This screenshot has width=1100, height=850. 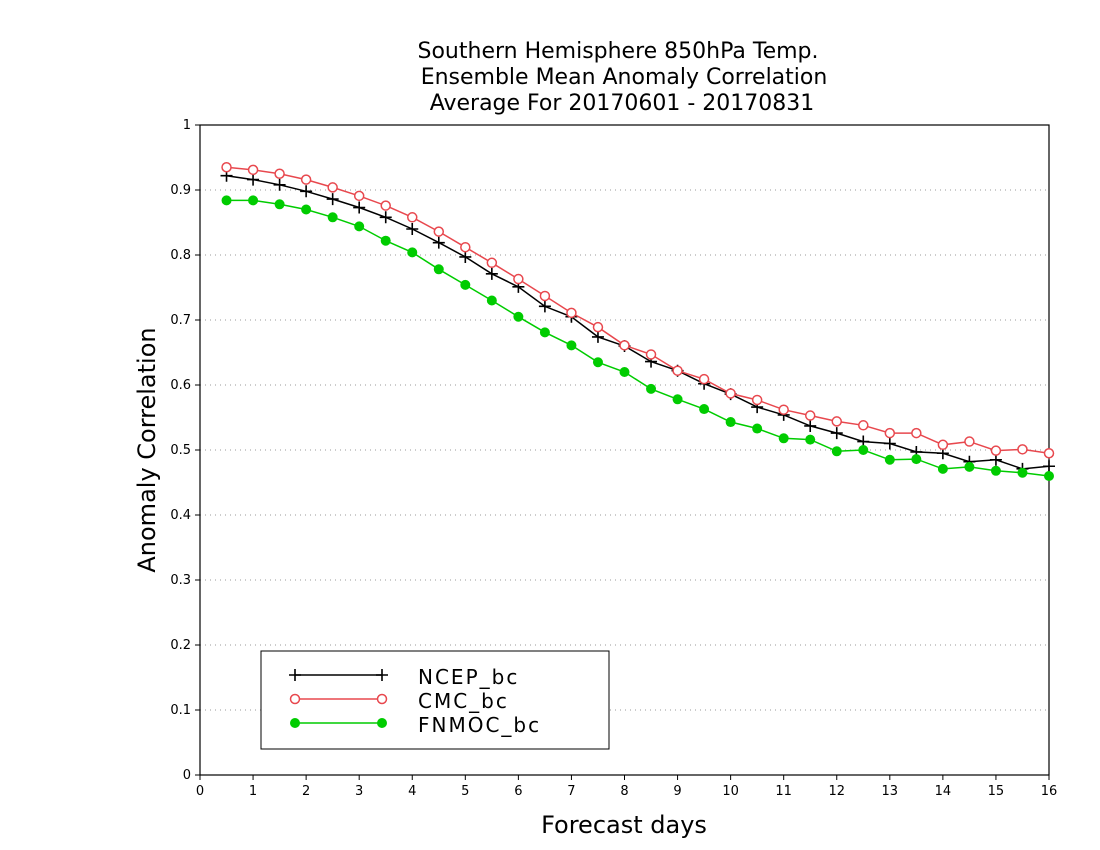 What do you see at coordinates (200, 791) in the screenshot?
I see `x-tick-label: 0` at bounding box center [200, 791].